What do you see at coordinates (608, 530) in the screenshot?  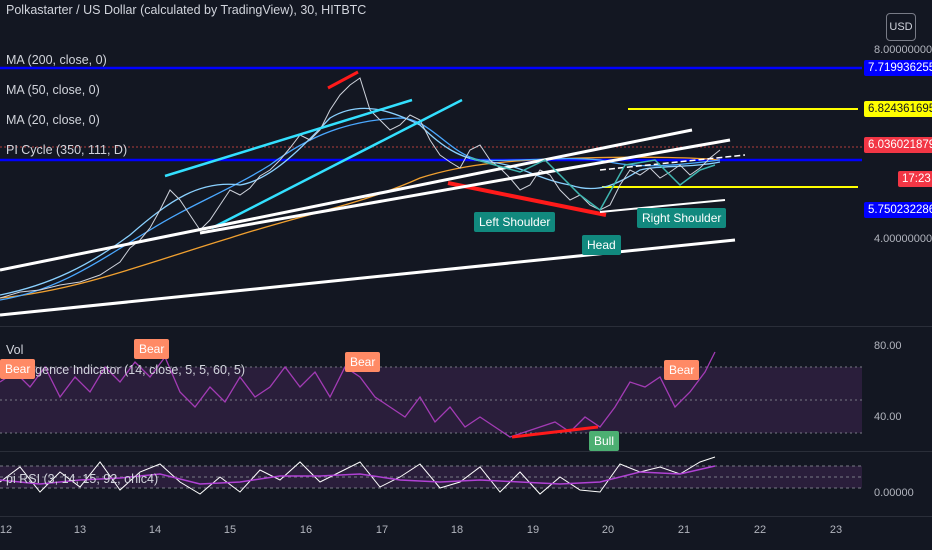 I see `time-tick-20: 20` at bounding box center [608, 530].